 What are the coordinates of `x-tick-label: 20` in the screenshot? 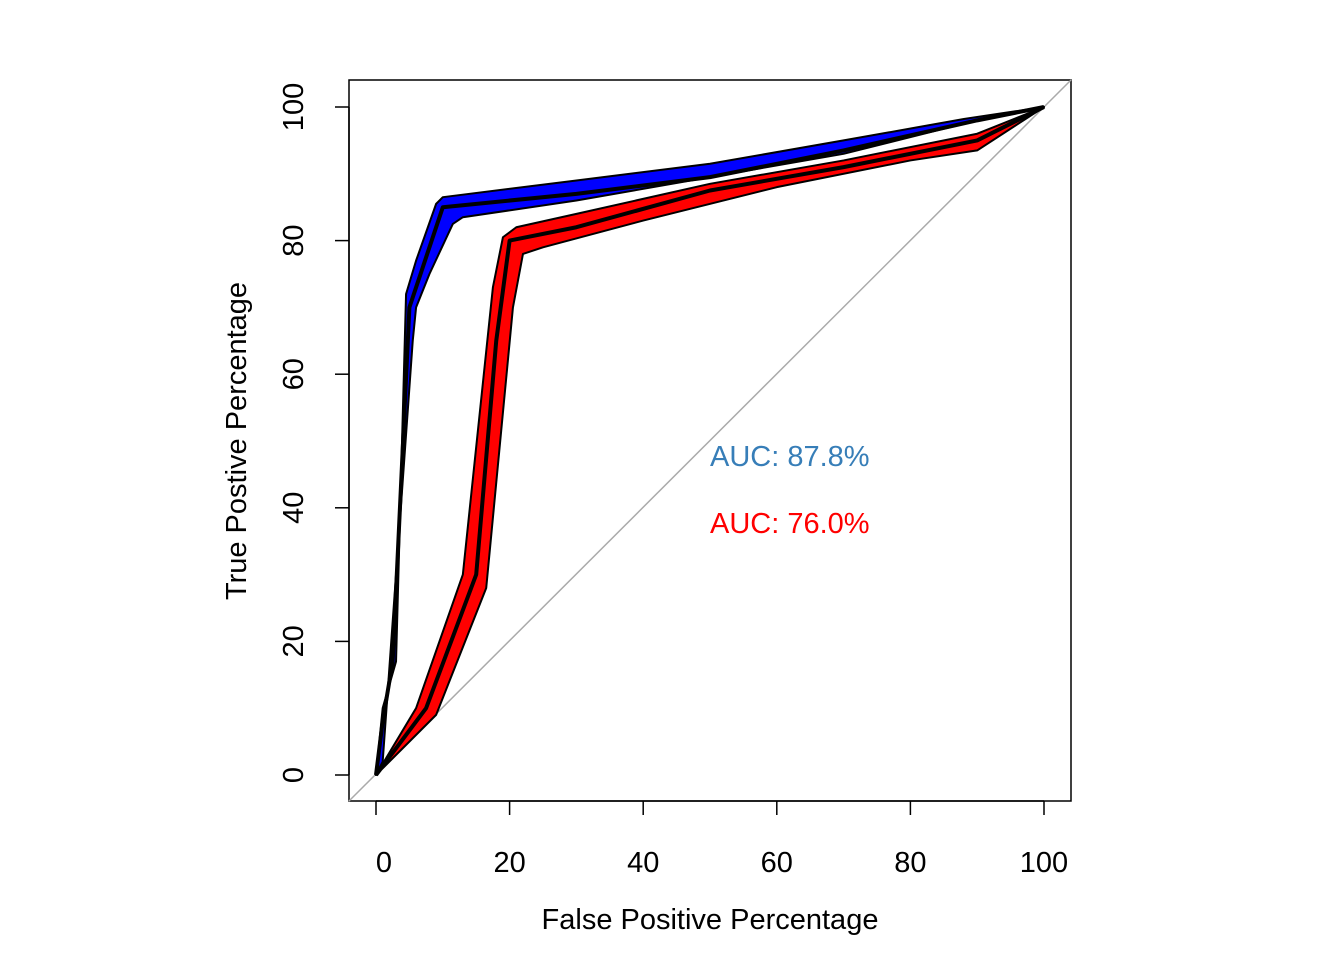 It's located at (509, 863).